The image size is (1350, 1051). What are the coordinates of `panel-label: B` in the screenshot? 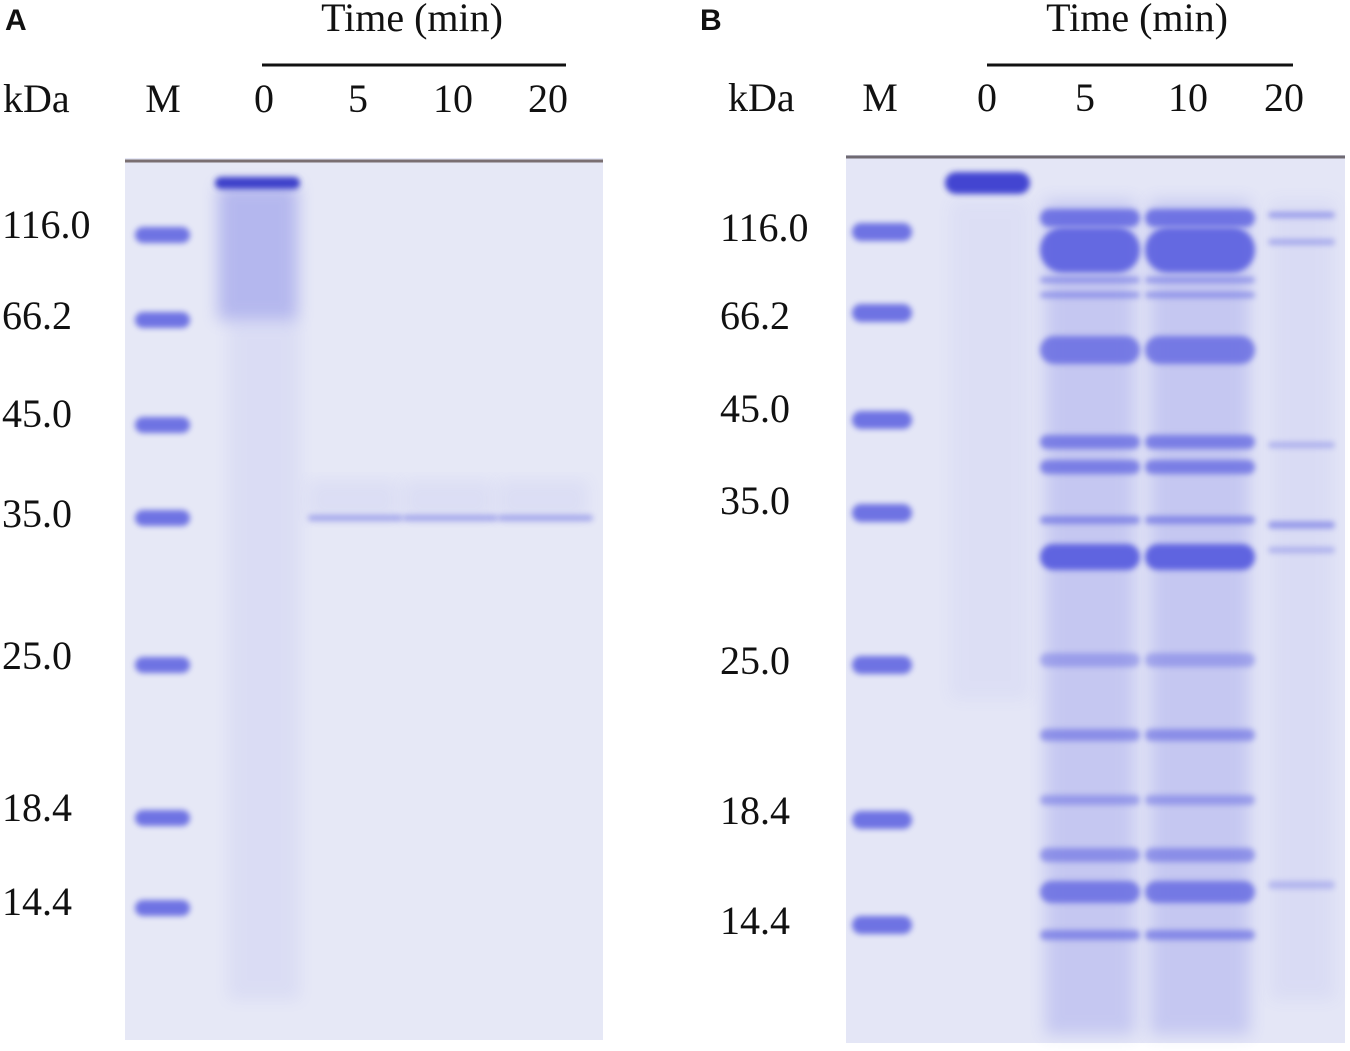 It's located at (711, 20).